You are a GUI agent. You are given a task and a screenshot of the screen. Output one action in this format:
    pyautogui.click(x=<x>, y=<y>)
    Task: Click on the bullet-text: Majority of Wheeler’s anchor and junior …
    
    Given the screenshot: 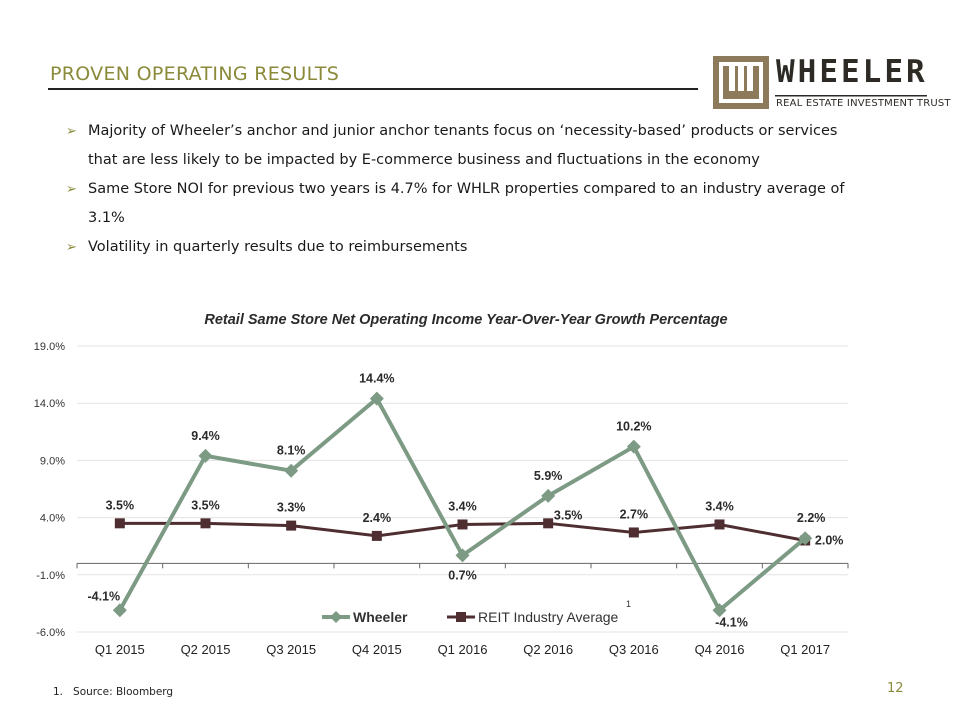 What is the action you would take?
    pyautogui.click(x=463, y=145)
    